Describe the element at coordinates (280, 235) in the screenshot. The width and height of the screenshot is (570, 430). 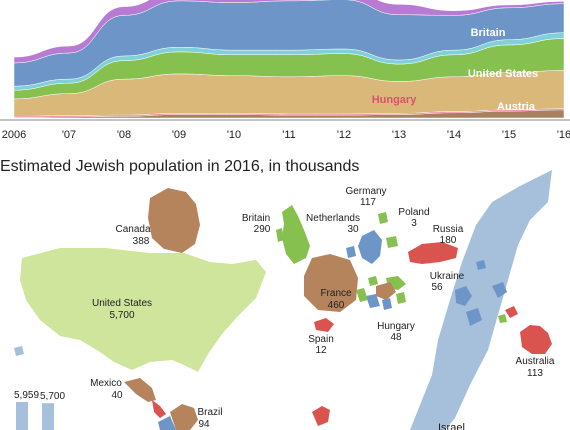
I see `ireland-shape` at that location.